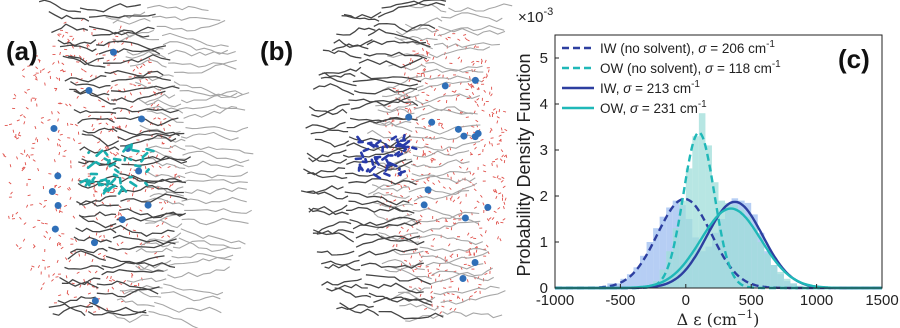 The height and width of the screenshot is (328, 900). Describe the element at coordinates (448, 179) in the screenshot. I see `ions` at that location.